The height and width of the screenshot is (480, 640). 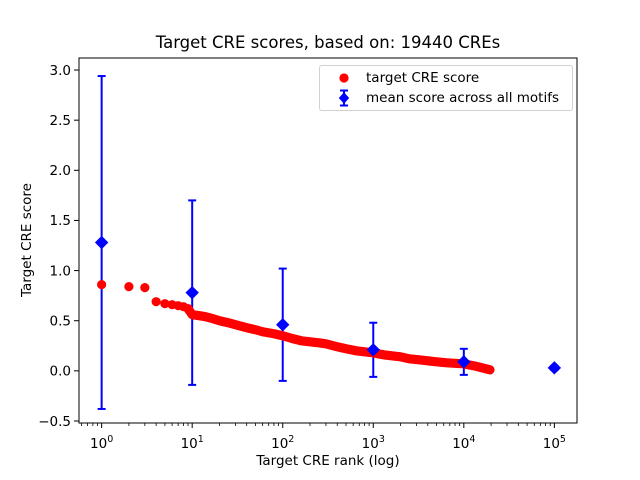 What do you see at coordinates (54, 422) in the screenshot?
I see `y-tick-label: −0.5` at bounding box center [54, 422].